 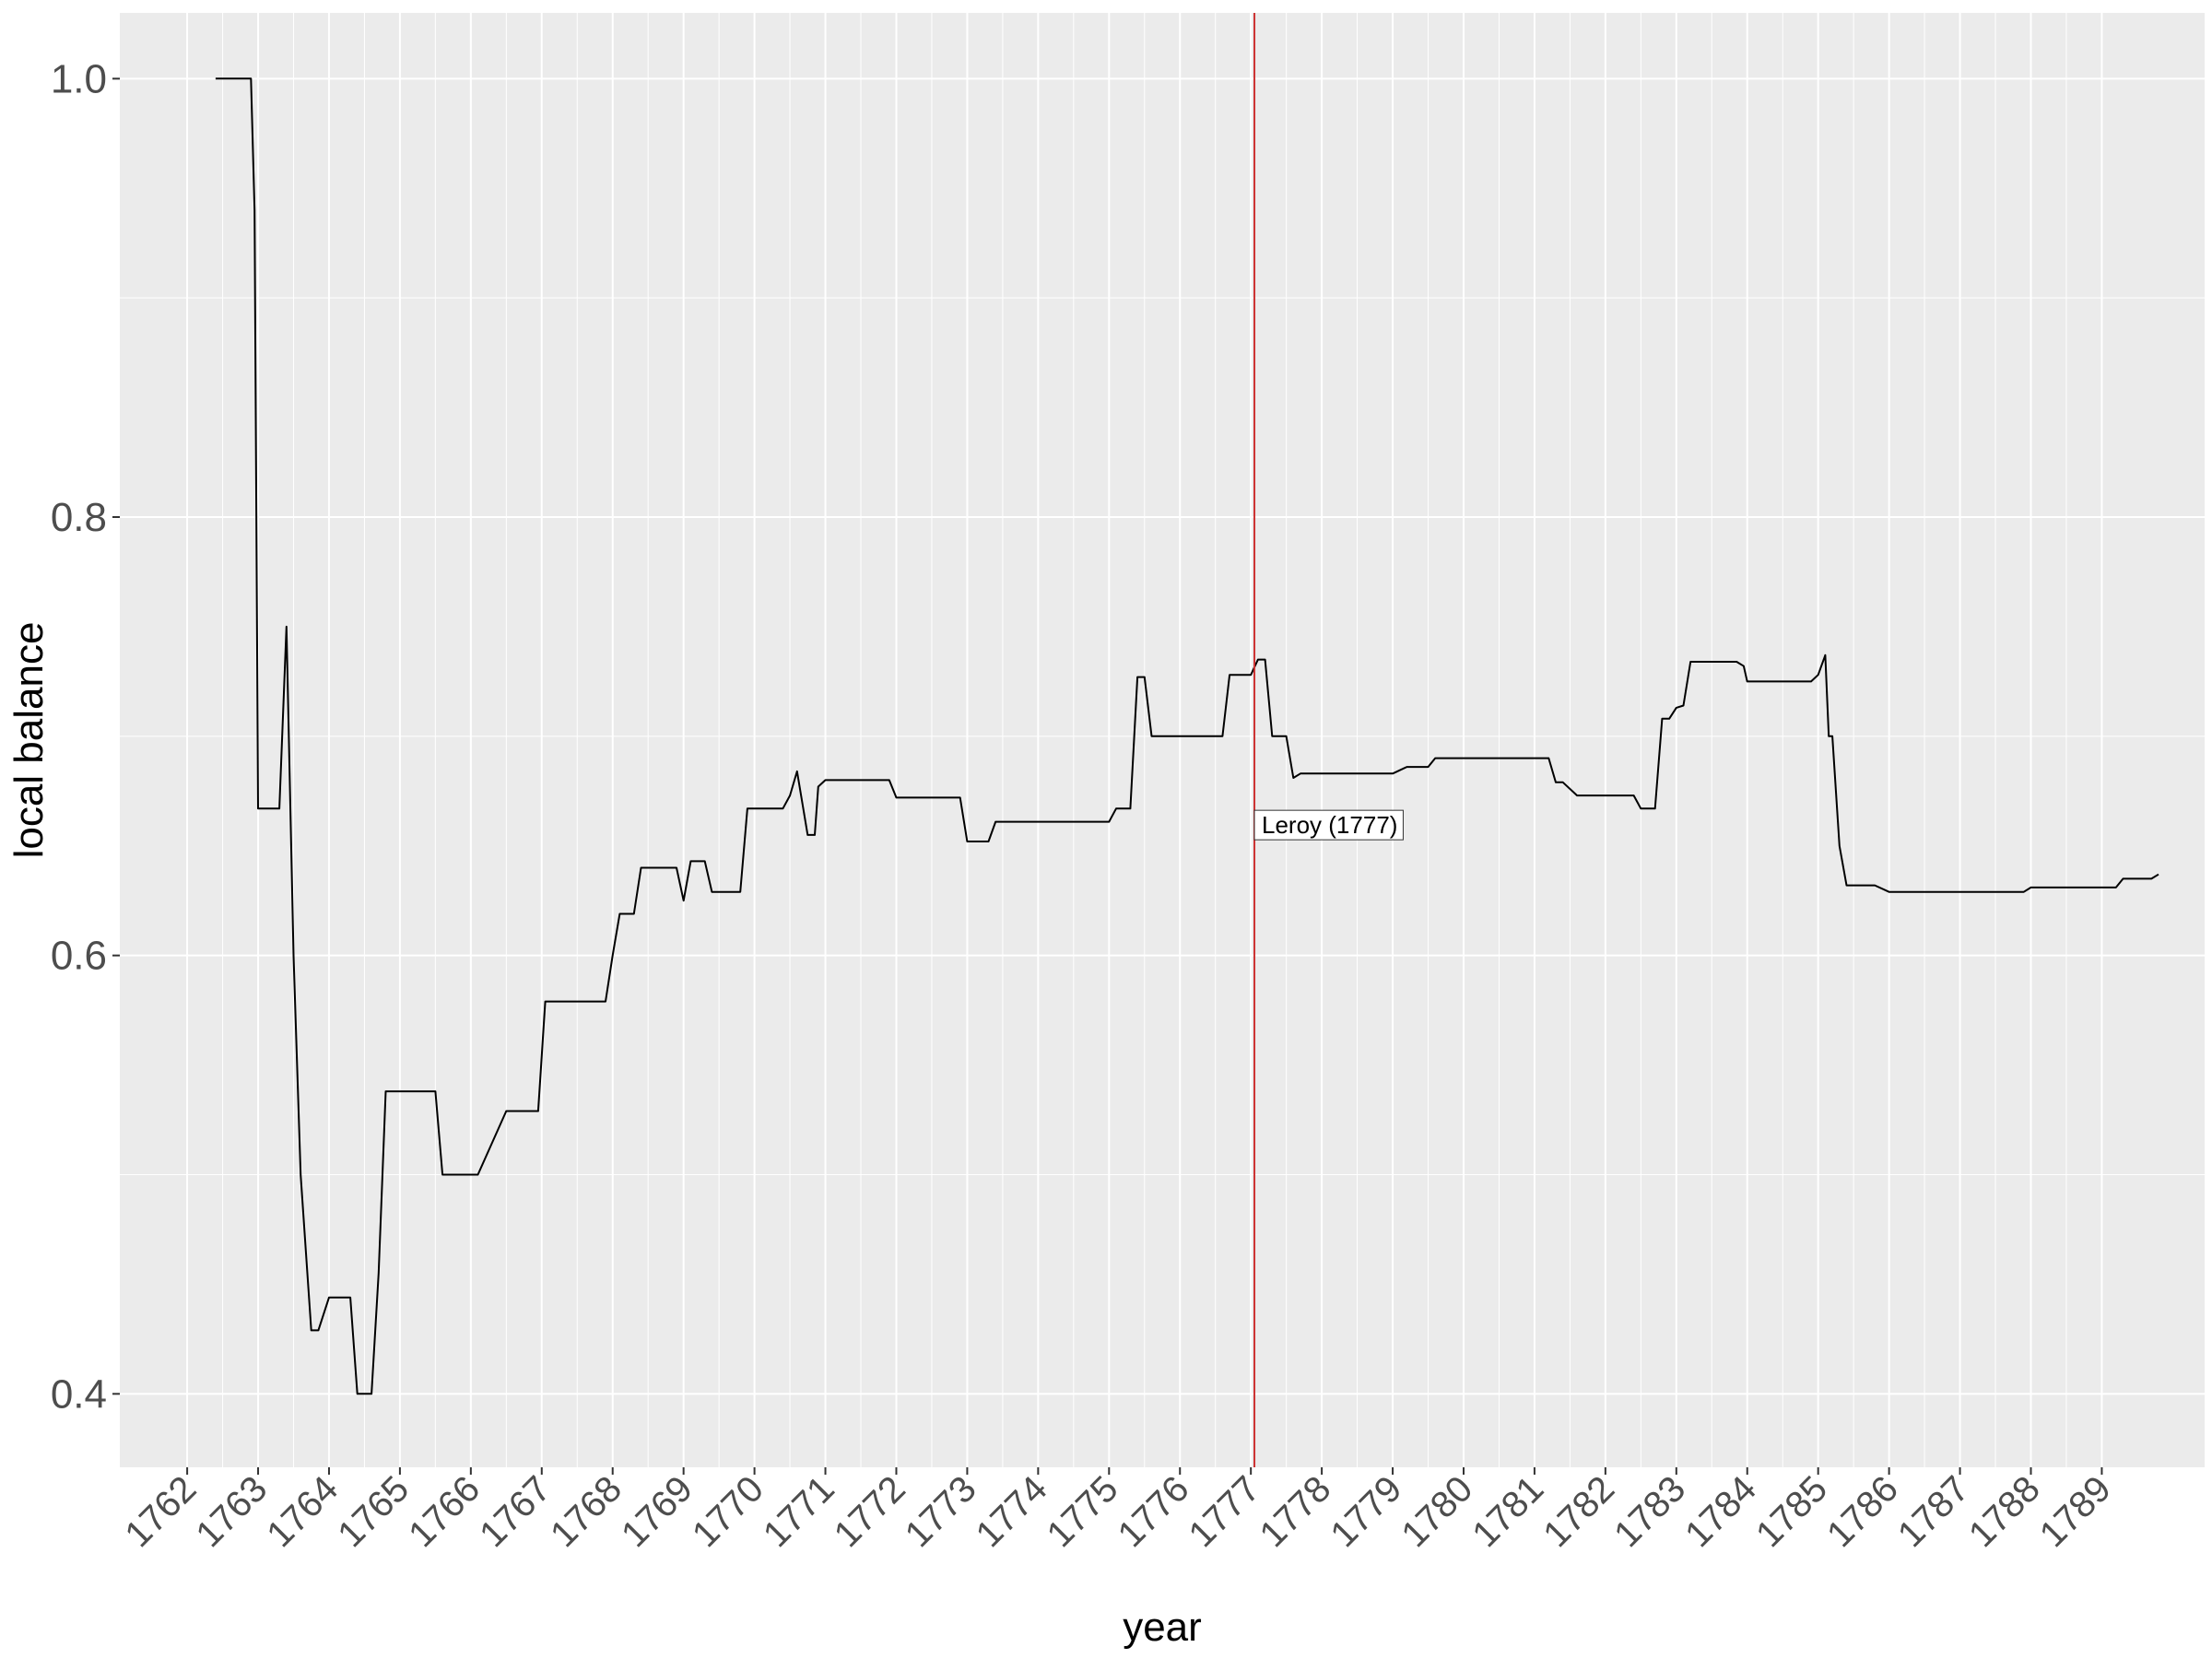 What do you see at coordinates (1162, 1627) in the screenshot?
I see `x-axis-title: year` at bounding box center [1162, 1627].